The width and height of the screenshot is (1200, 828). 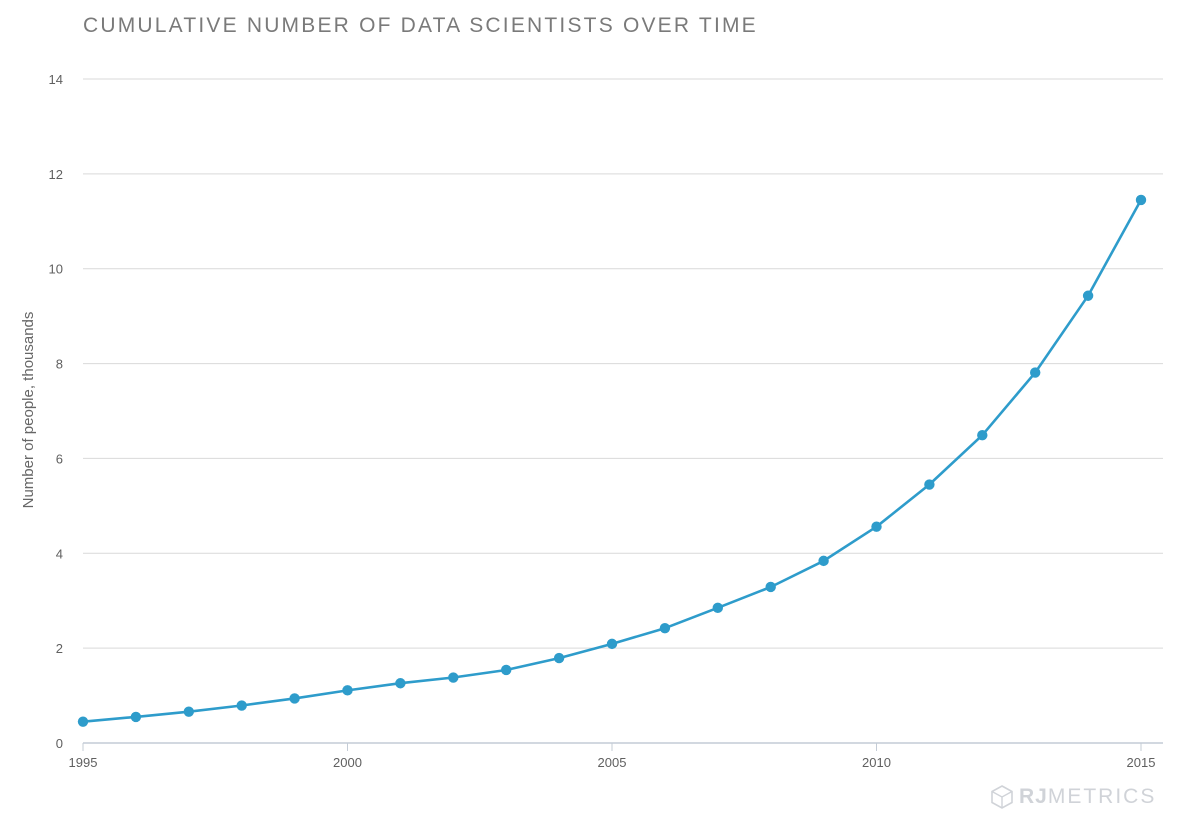 I want to click on data-point-2011, so click(x=929, y=484).